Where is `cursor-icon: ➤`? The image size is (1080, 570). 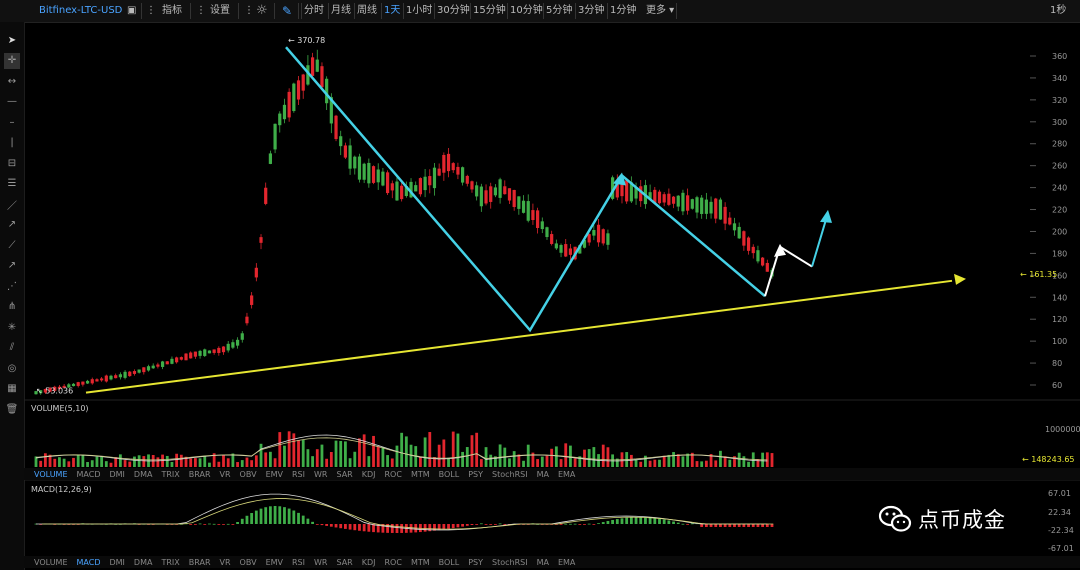 cursor-icon: ➤ is located at coordinates (12, 40).